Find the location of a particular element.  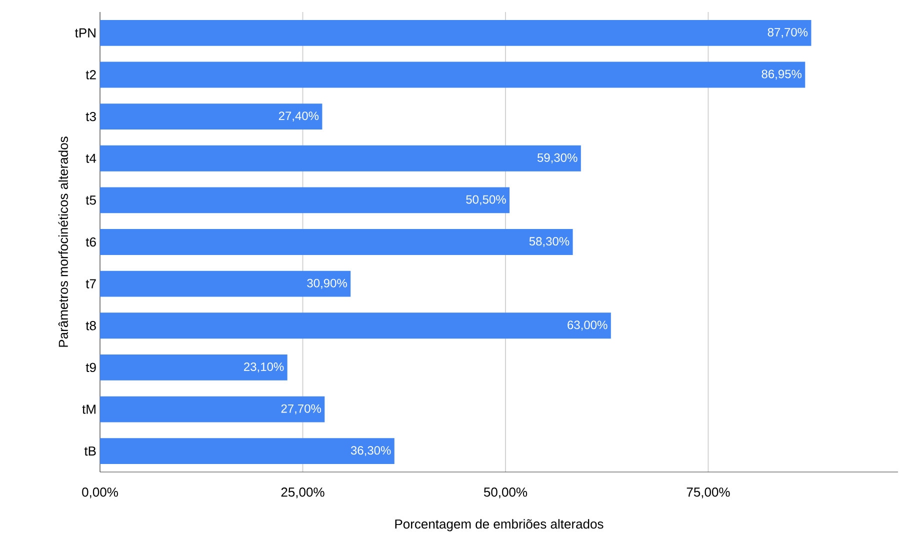

data-label: 30,90% is located at coordinates (327, 283).